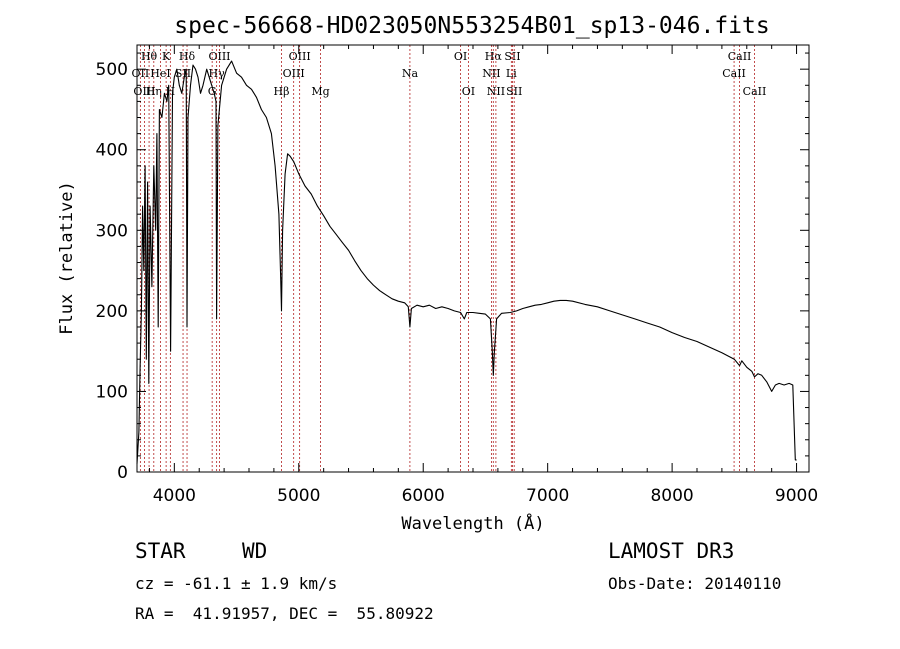  Describe the element at coordinates (320, 91) in the screenshot. I see `line-label-15: Mg` at that location.